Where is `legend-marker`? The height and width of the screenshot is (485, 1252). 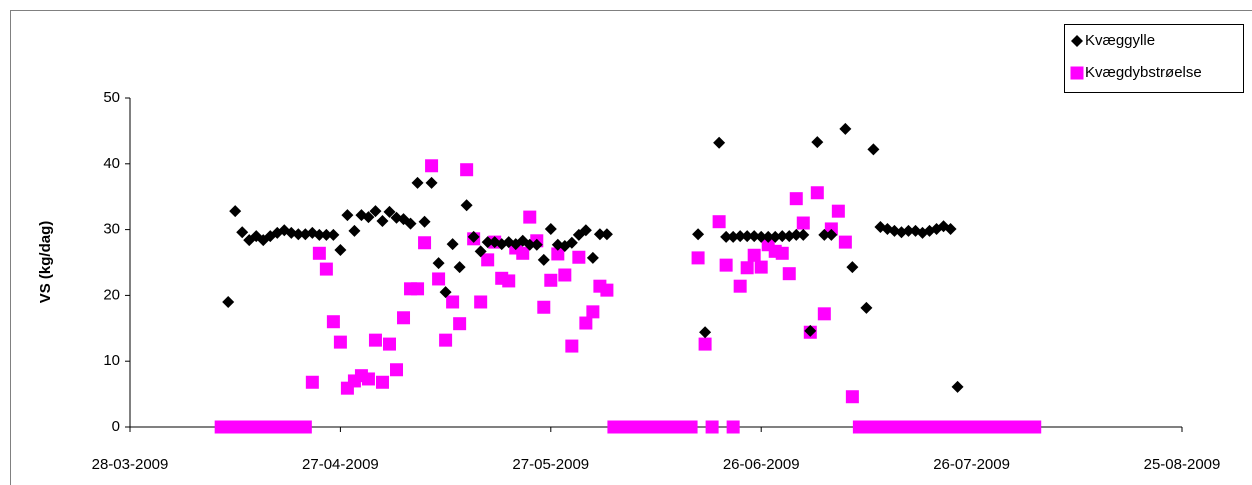 legend-marker is located at coordinates (1077, 73).